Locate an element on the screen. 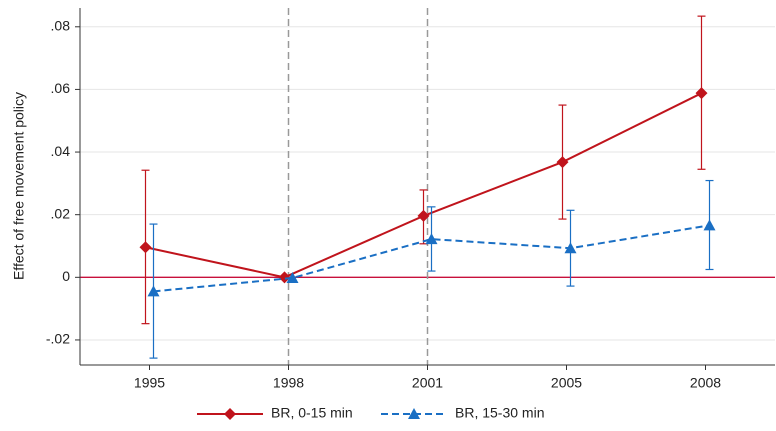  y-tick-label: .08 is located at coordinates (61, 25).